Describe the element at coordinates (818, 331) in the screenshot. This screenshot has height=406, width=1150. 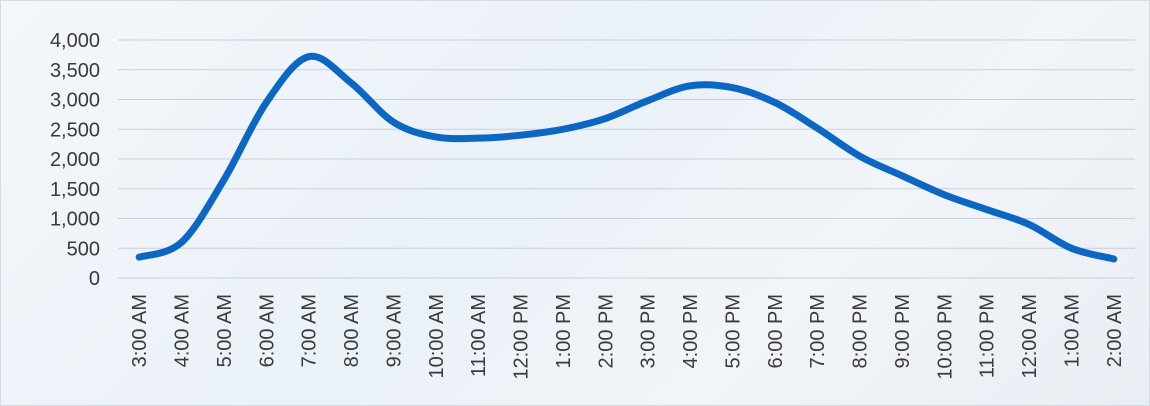
I see `x-tick-label: 7:00 PM` at that location.